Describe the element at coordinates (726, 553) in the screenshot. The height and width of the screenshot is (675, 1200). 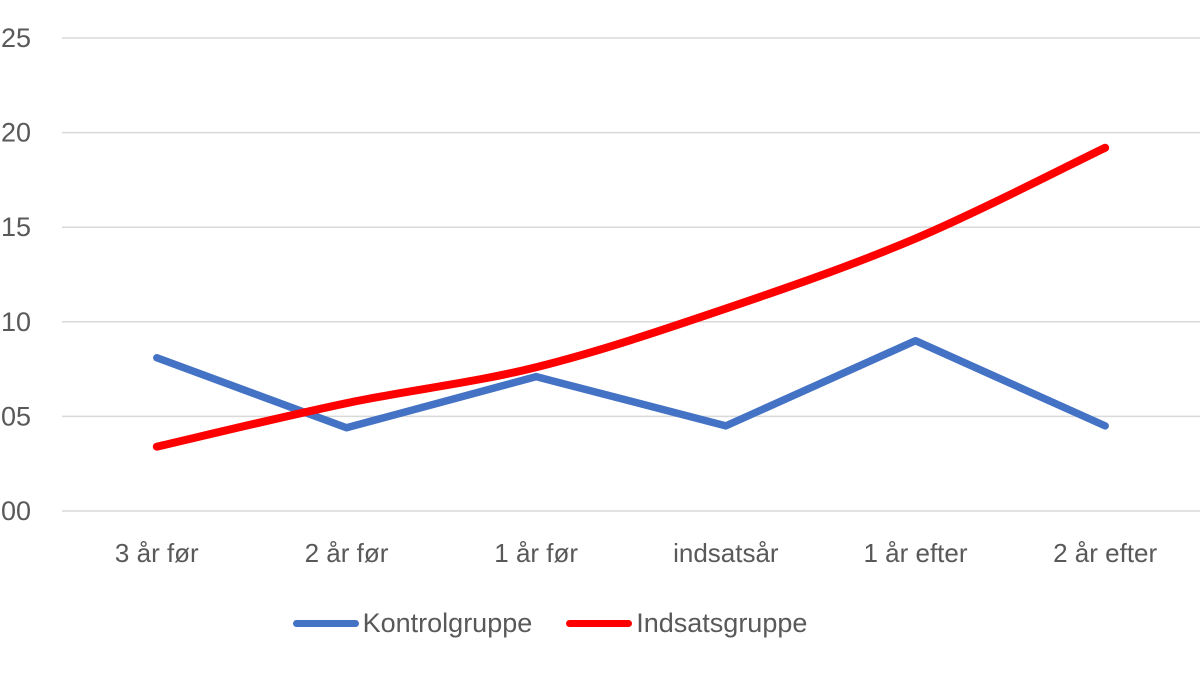
I see `x-axis-category-label: indsatsår` at that location.